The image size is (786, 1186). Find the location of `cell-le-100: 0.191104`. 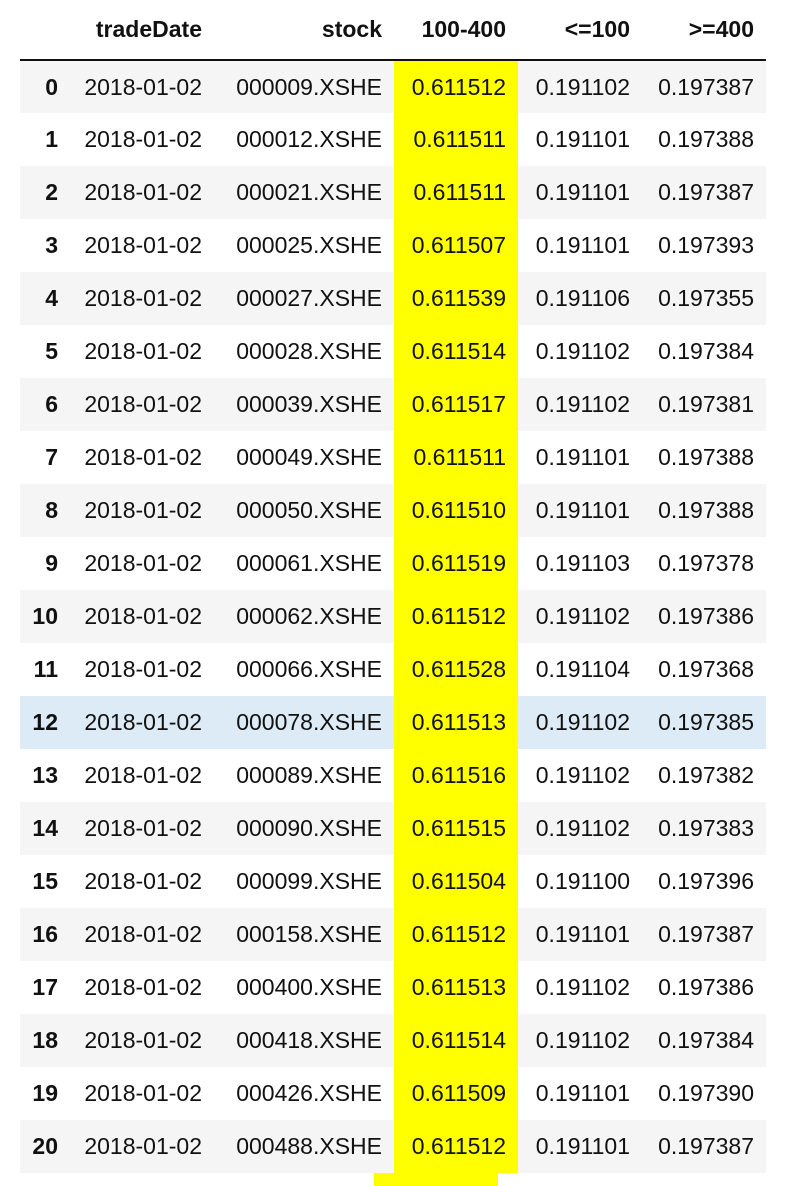

cell-le-100: 0.191104 is located at coordinates (580, 669).